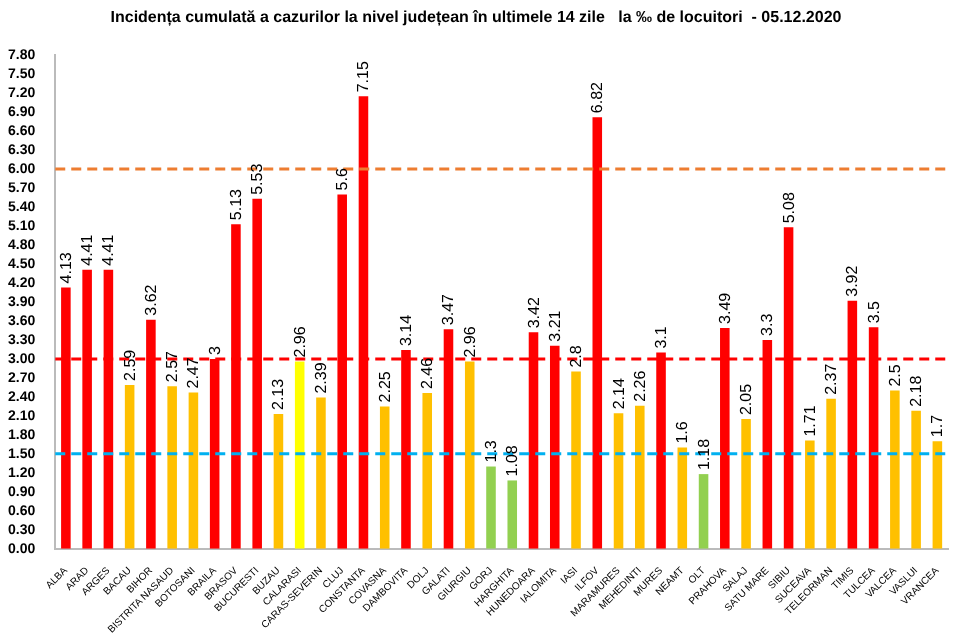 This screenshot has width=960, height=640. What do you see at coordinates (150, 299) in the screenshot?
I see `data-label: 3.62` at bounding box center [150, 299].